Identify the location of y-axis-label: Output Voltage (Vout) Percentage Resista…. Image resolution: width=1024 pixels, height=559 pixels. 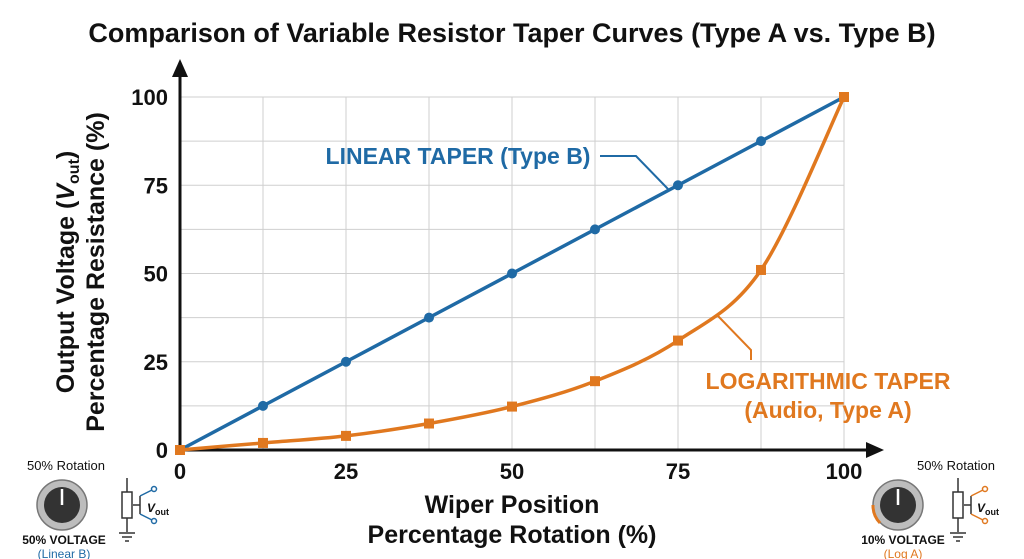
(81, 272).